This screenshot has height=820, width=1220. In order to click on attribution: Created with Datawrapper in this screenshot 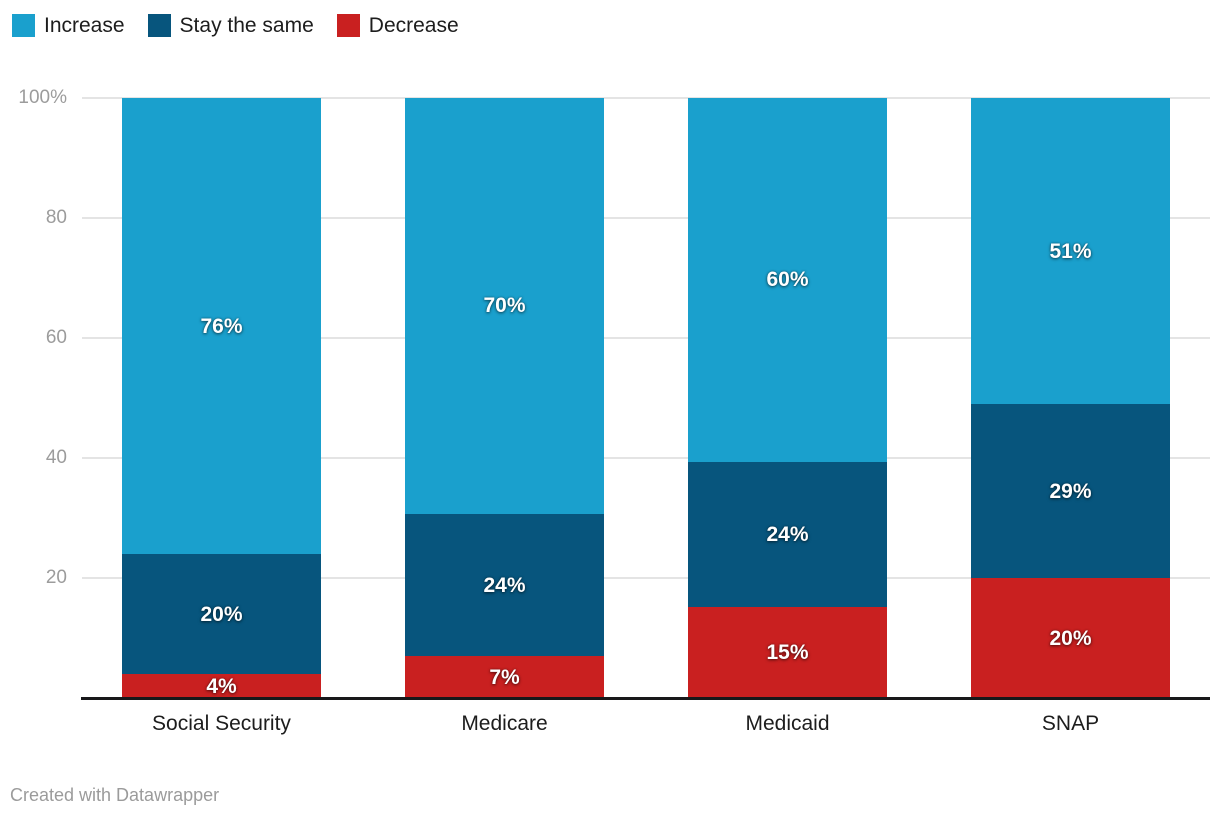, I will do `click(114, 795)`.